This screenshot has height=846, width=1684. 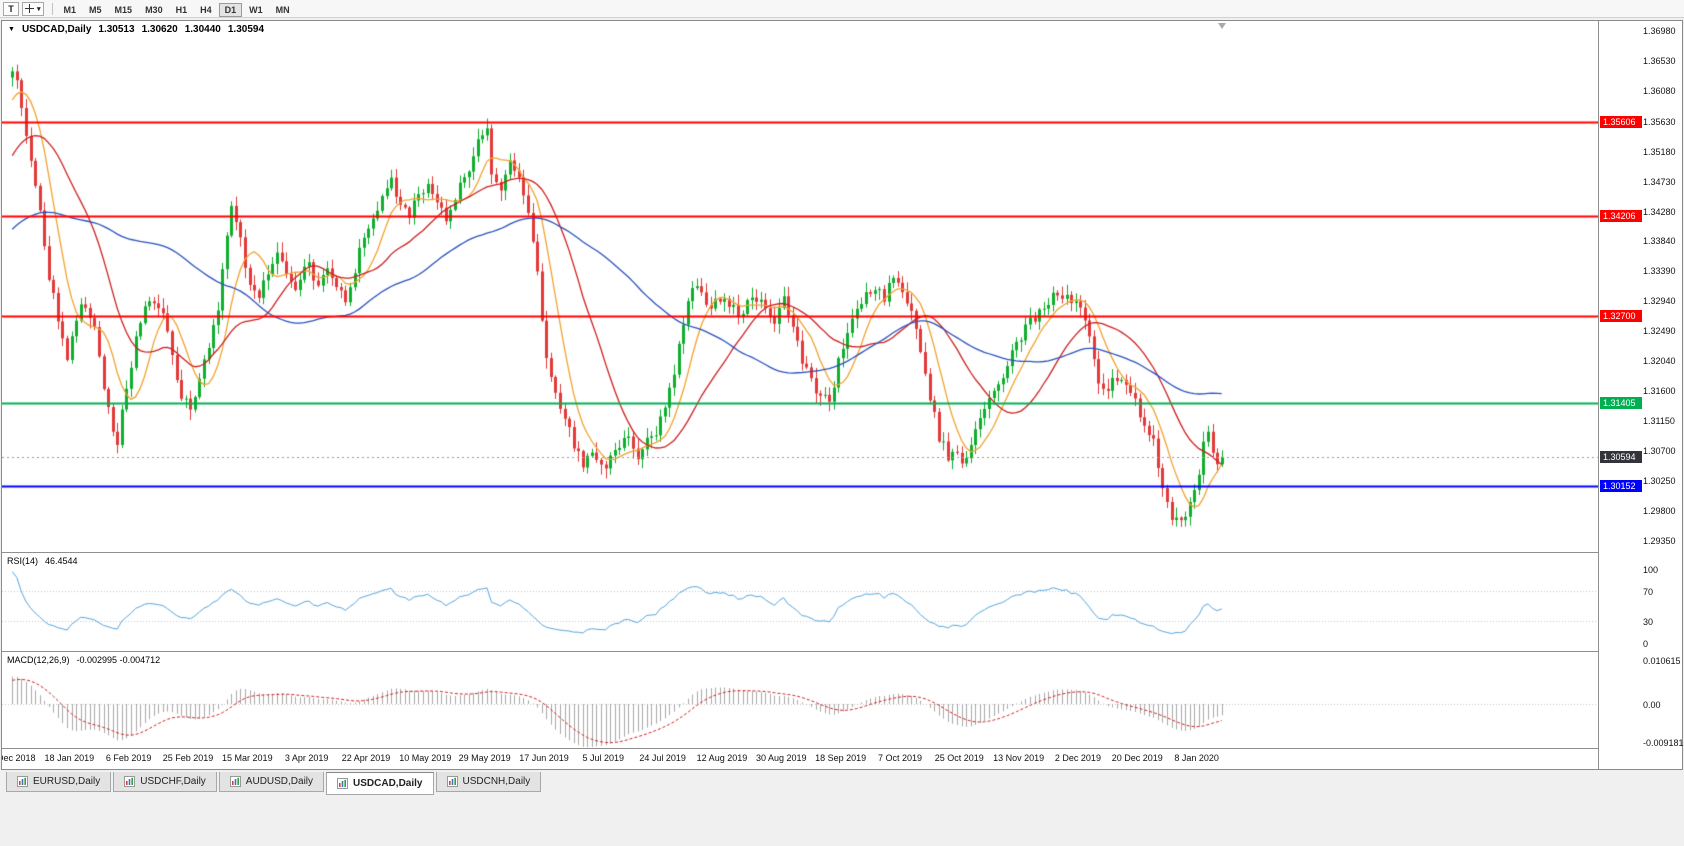 What do you see at coordinates (123, 9) in the screenshot?
I see `timeframe-button-m15: M15` at bounding box center [123, 9].